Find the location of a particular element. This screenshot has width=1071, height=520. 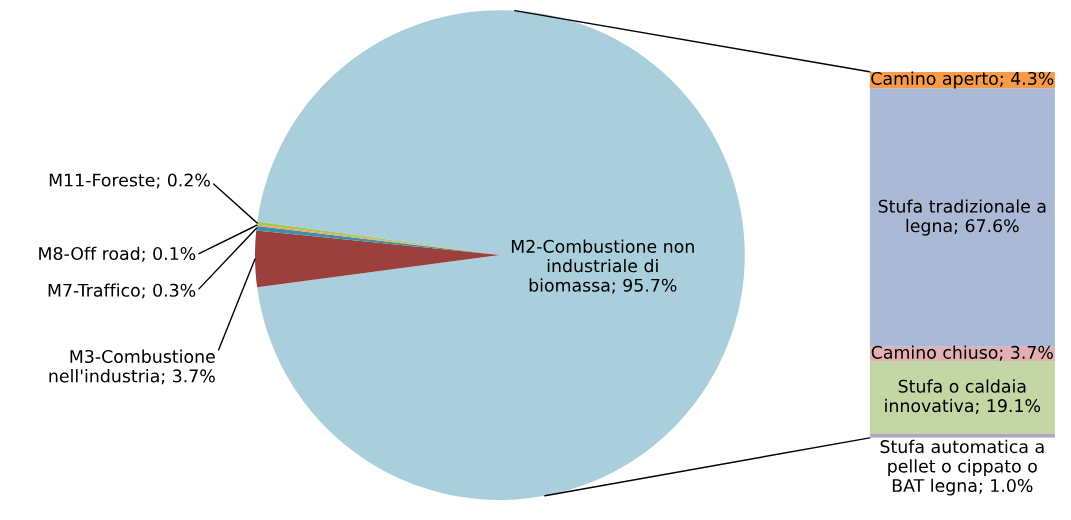

data-label: Camino aperto; 4.3% is located at coordinates (962, 80).